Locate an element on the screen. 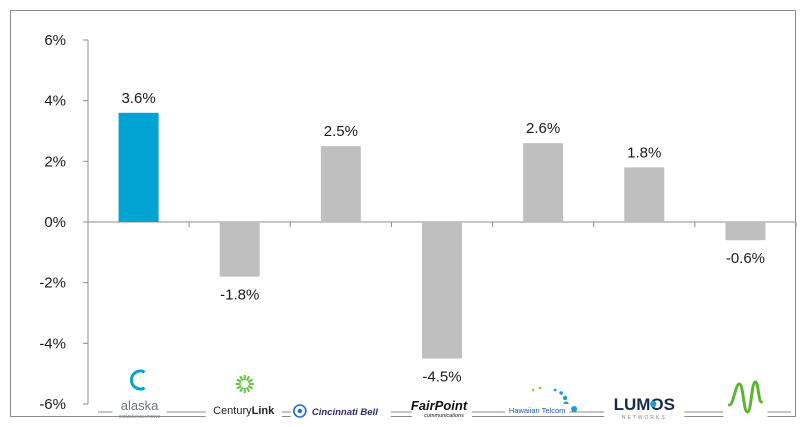 This screenshot has width=806, height=427. data-label: 1.8% is located at coordinates (644, 152).